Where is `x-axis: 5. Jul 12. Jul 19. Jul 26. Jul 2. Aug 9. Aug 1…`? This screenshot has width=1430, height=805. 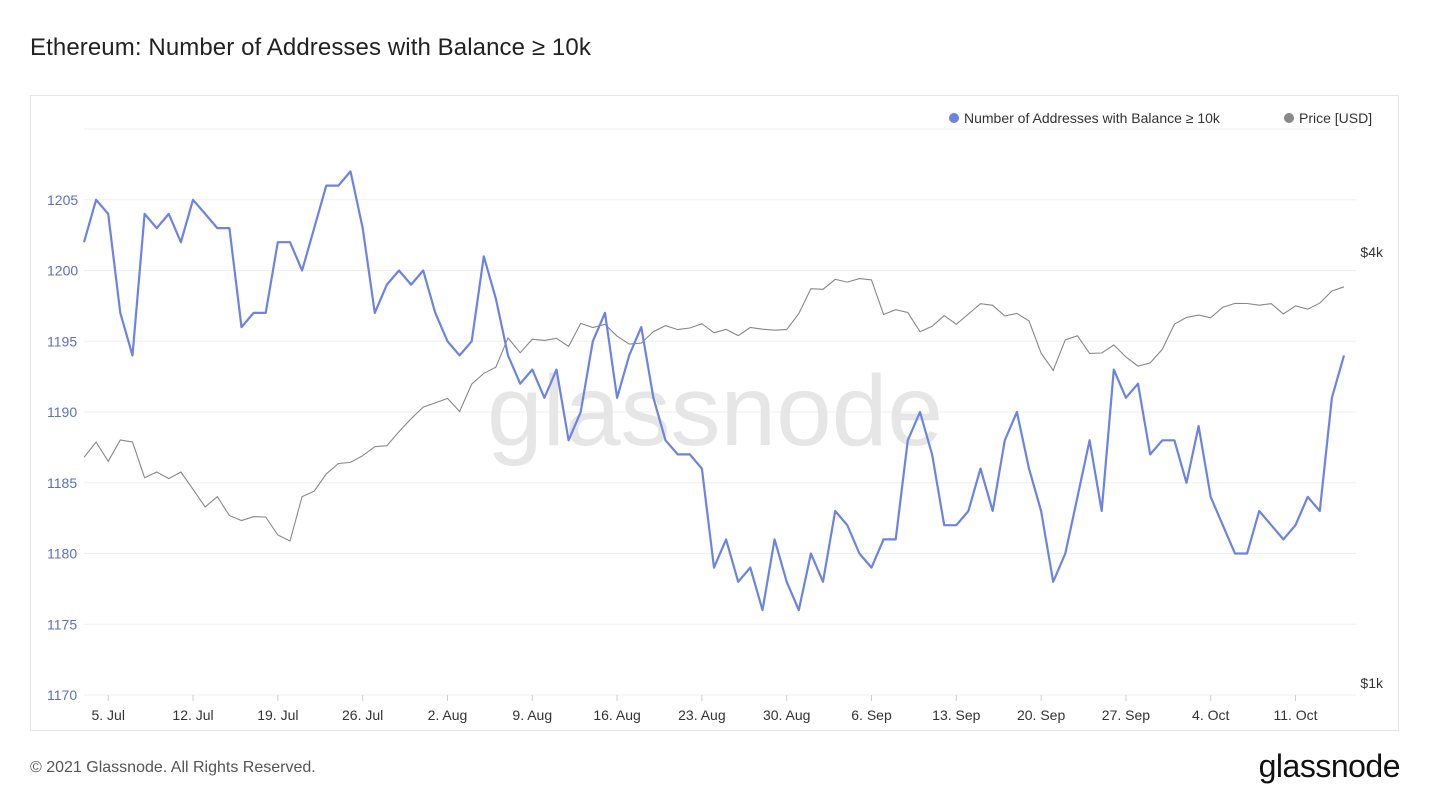 x-axis: 5. Jul 12. Jul 19. Jul 26. Jul 2. Aug 9. Aug 1… is located at coordinates (704, 709).